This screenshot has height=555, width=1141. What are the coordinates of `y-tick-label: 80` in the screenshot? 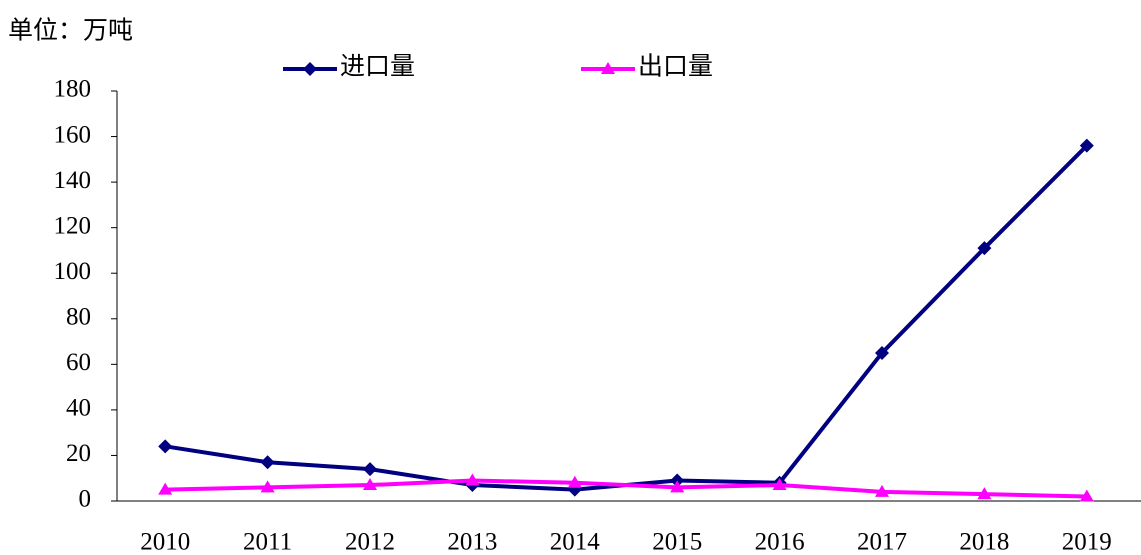 It's located at (78, 317).